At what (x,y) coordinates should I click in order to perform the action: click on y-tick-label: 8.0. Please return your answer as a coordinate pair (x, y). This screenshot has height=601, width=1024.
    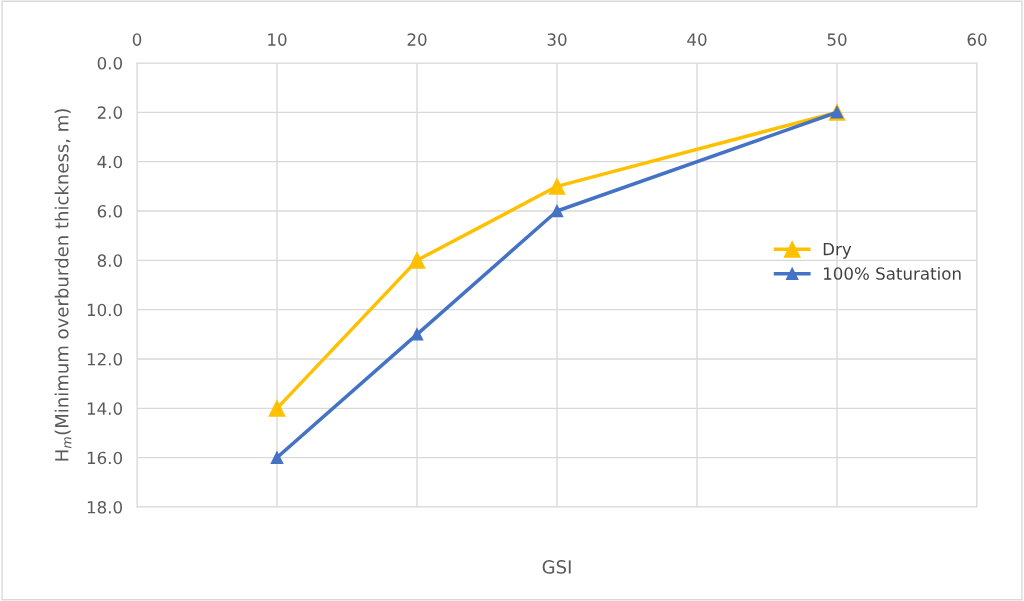
    Looking at the image, I should click on (109, 260).